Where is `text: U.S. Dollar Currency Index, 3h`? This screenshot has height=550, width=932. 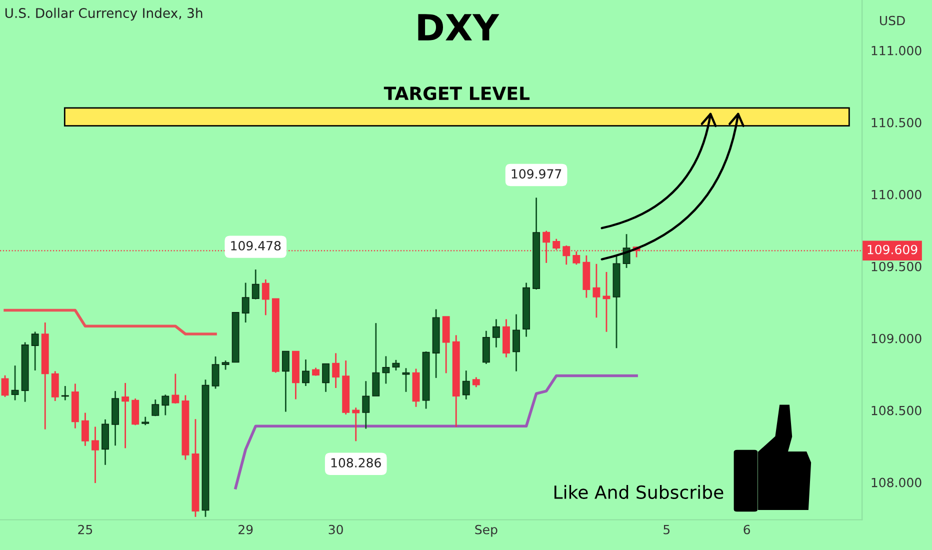 text: U.S. Dollar Currency Index, 3h is located at coordinates (103, 14).